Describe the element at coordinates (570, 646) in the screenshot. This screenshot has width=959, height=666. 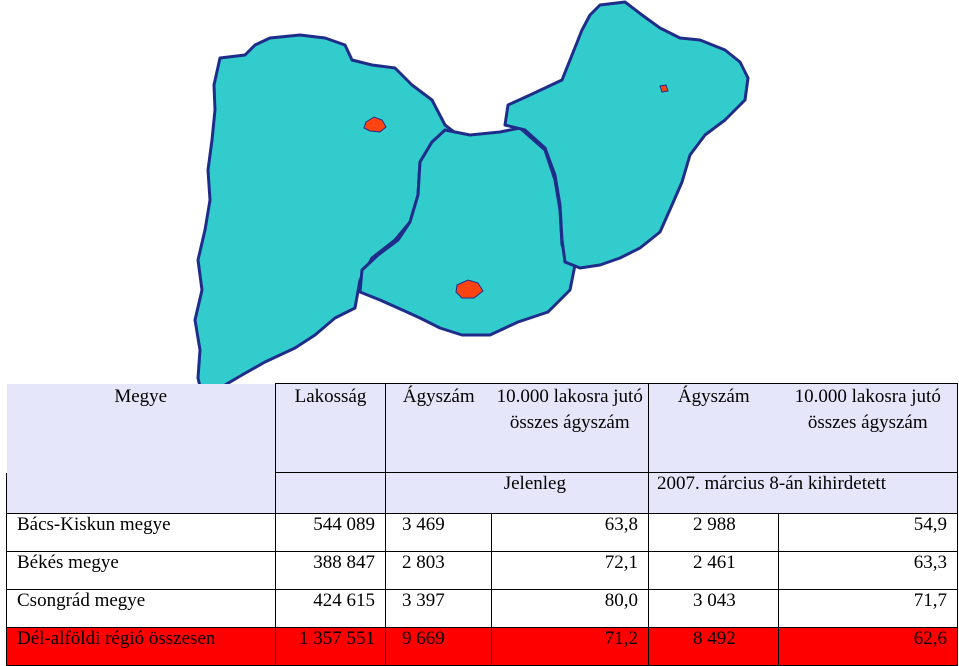
I see `total-rate-current: 71,2` at that location.